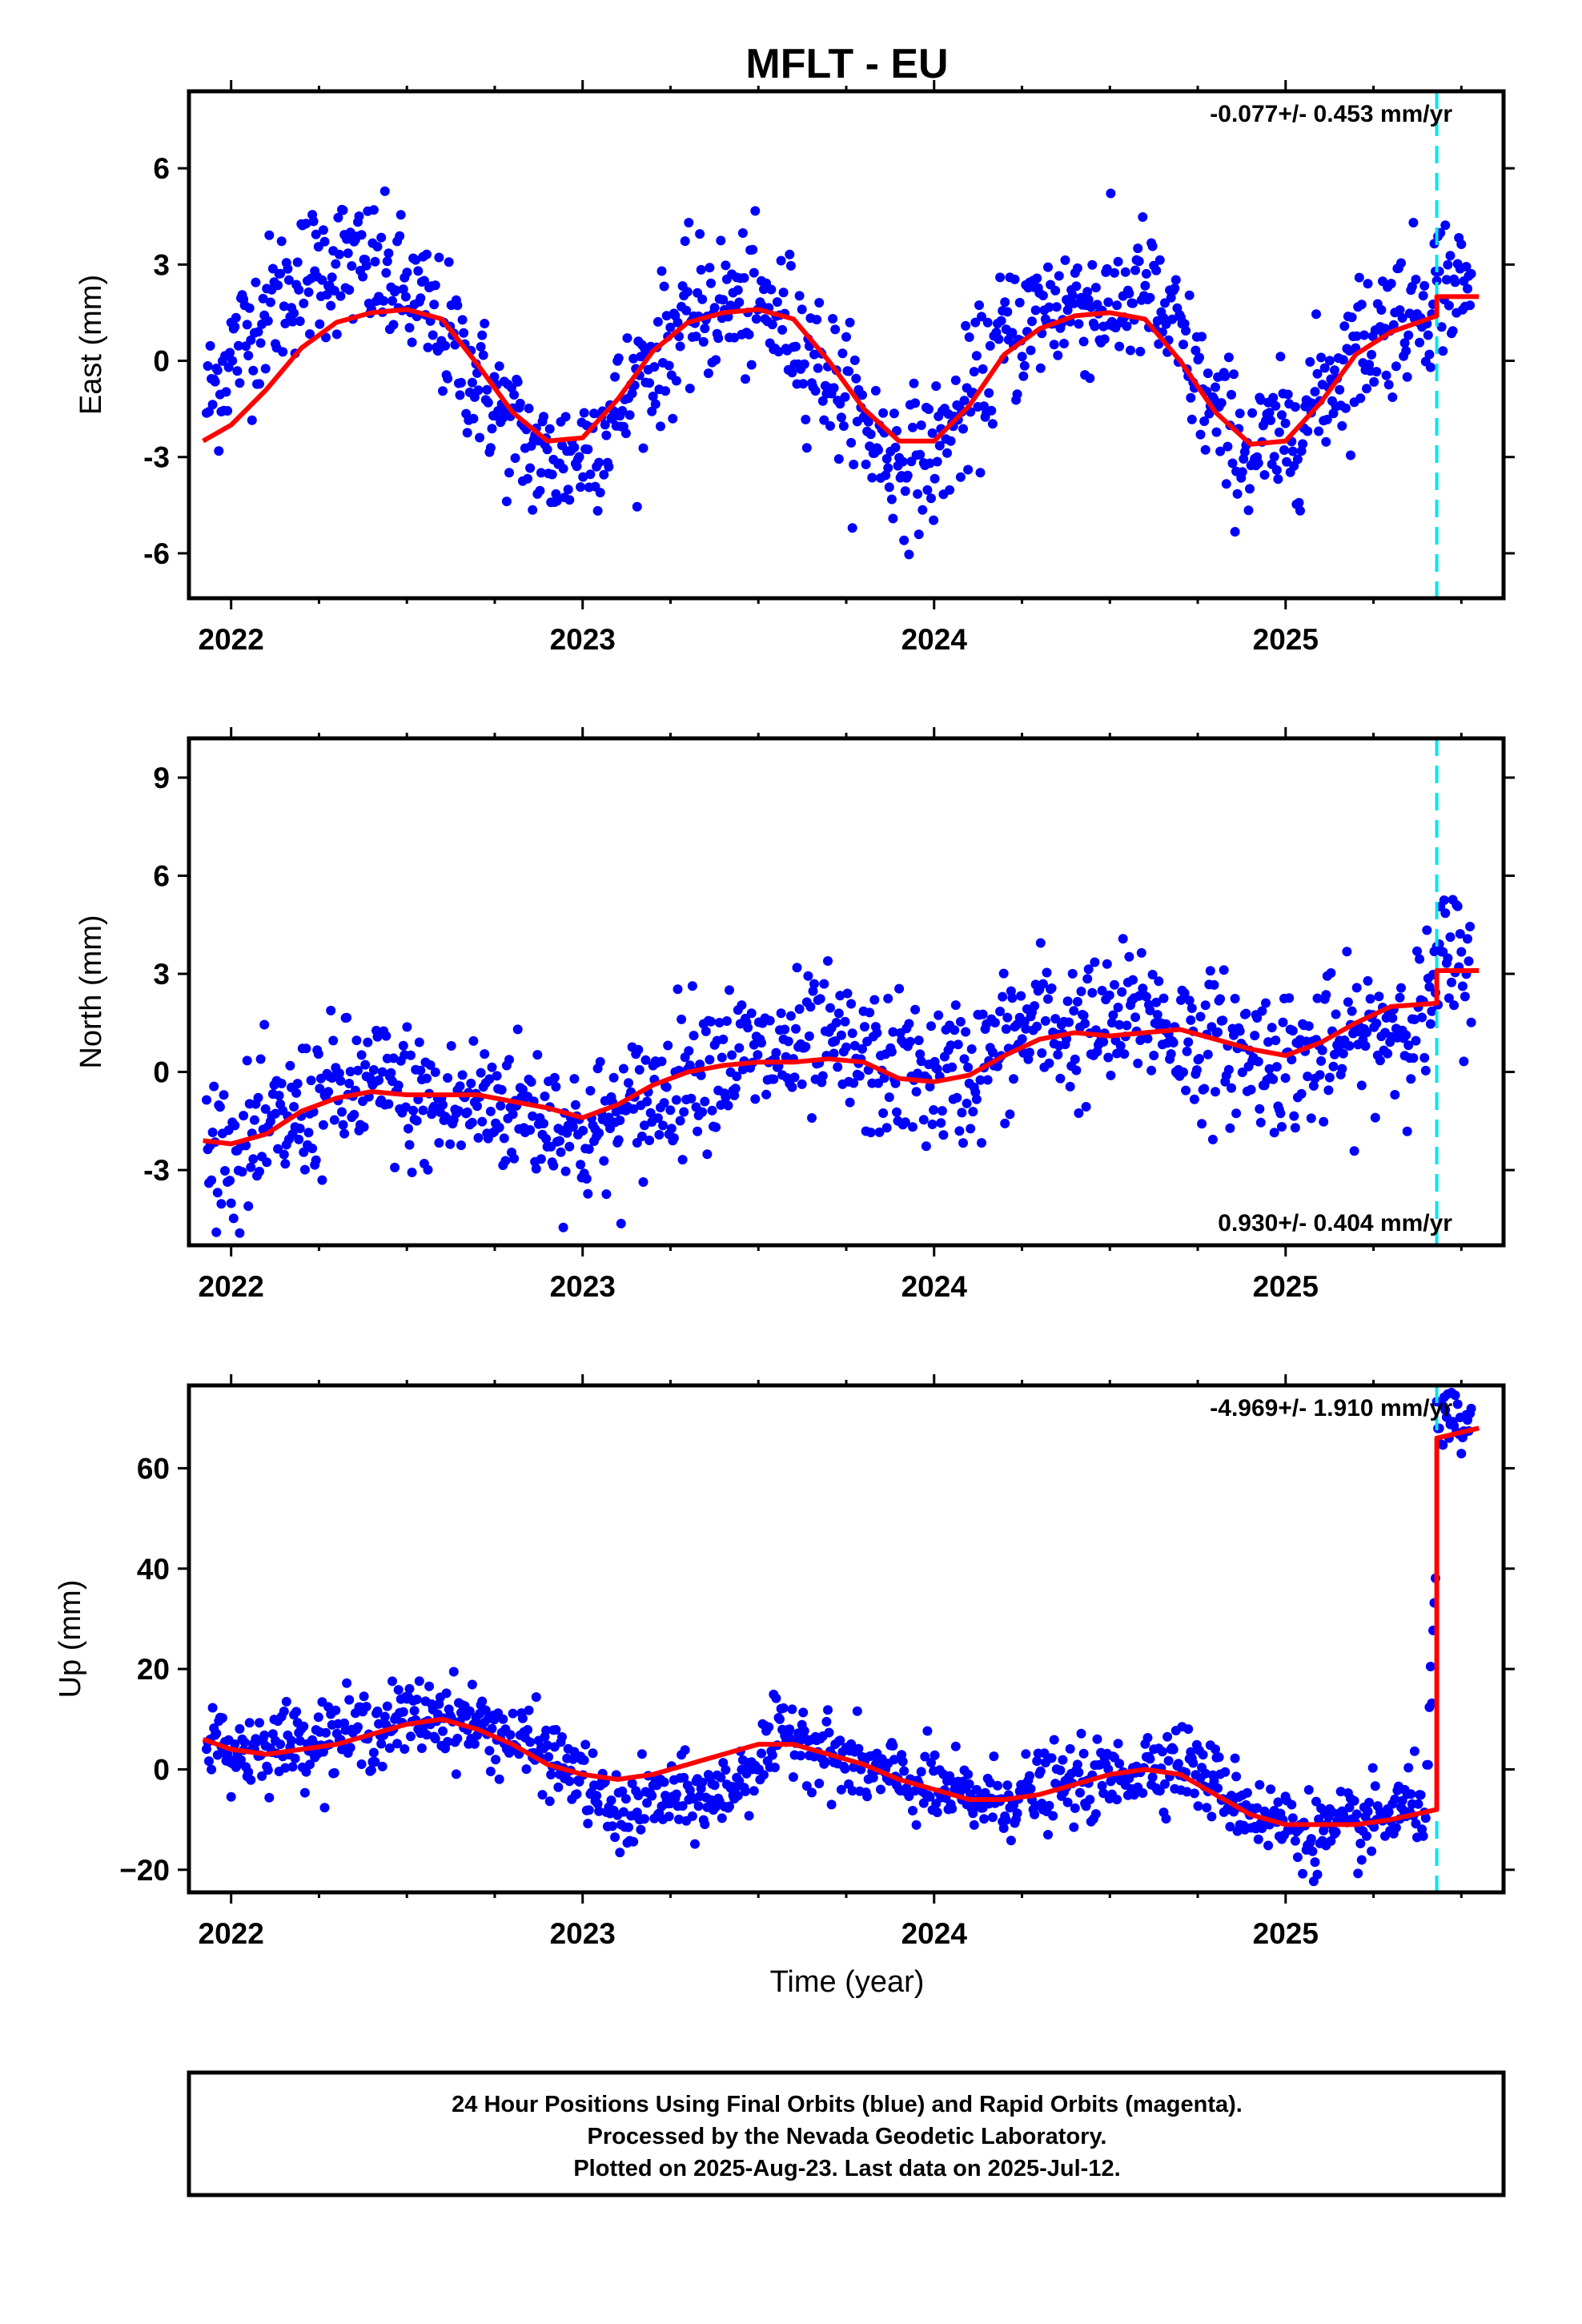 This screenshot has height=2324, width=1582. Describe the element at coordinates (842, 1057) in the screenshot. I see `fit-line` at that location.